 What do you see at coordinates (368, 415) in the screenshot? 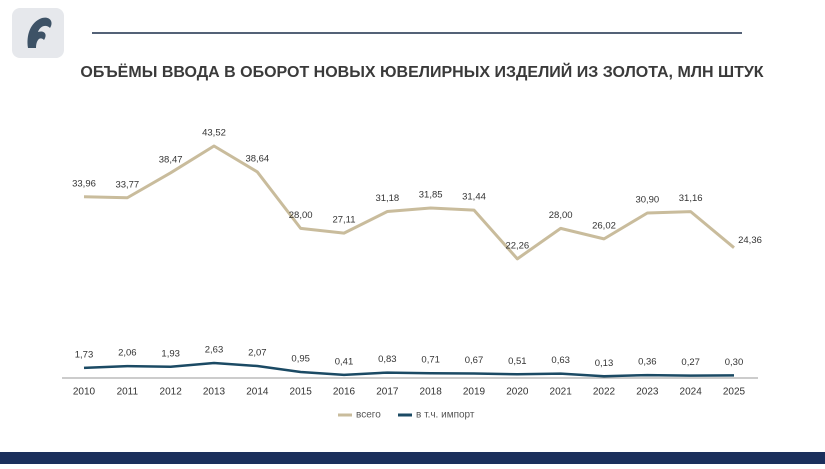
I see `legend-label: всего` at bounding box center [368, 415].